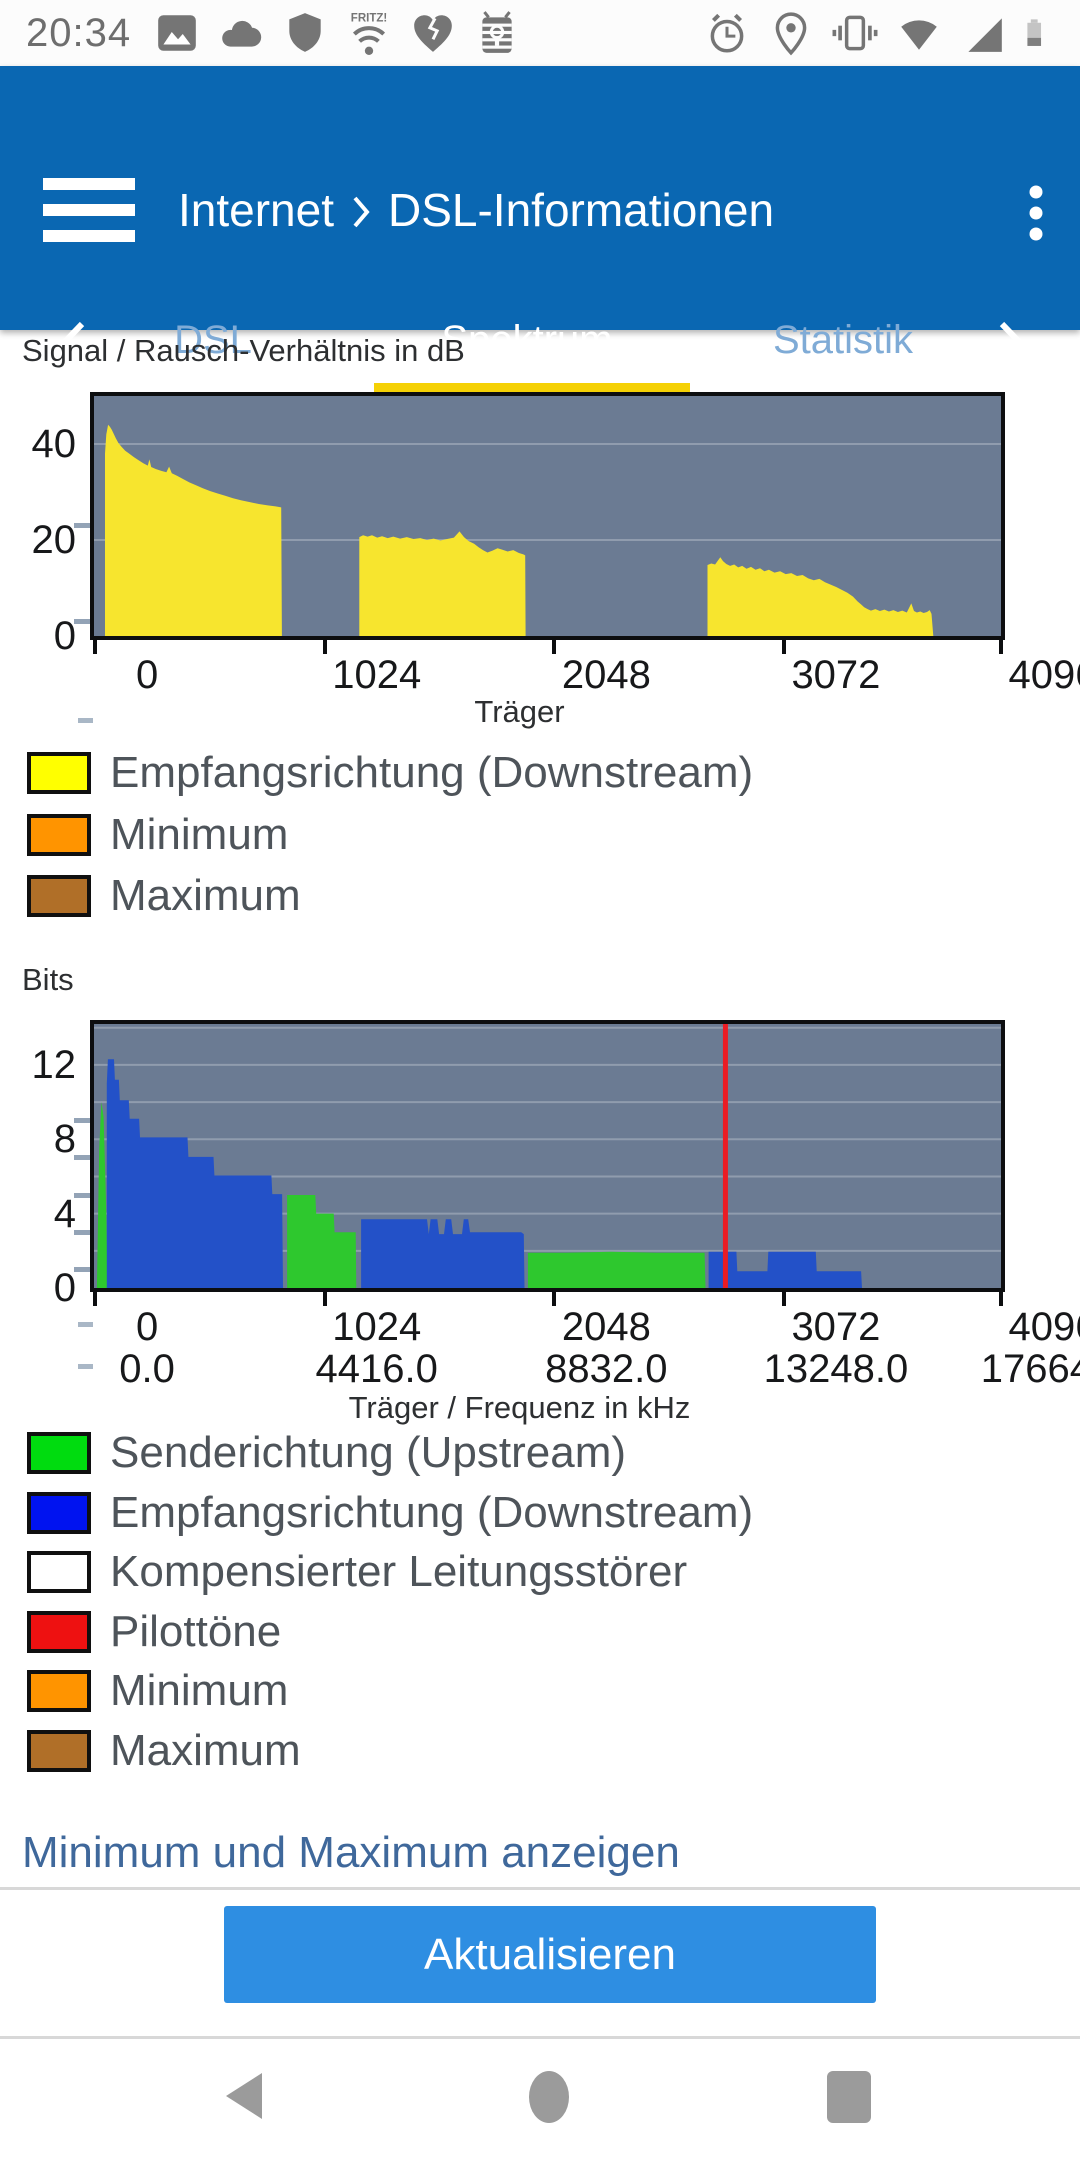 The height and width of the screenshot is (2160, 1080). Describe the element at coordinates (399, 1571) in the screenshot. I see `legend-label: Kompensierter Leitungsstörer` at that location.